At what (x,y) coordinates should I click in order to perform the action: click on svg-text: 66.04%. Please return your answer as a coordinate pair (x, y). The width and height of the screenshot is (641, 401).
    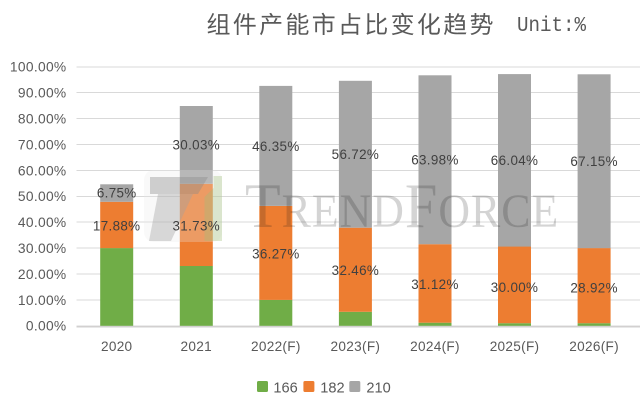
    Looking at the image, I should click on (515, 160).